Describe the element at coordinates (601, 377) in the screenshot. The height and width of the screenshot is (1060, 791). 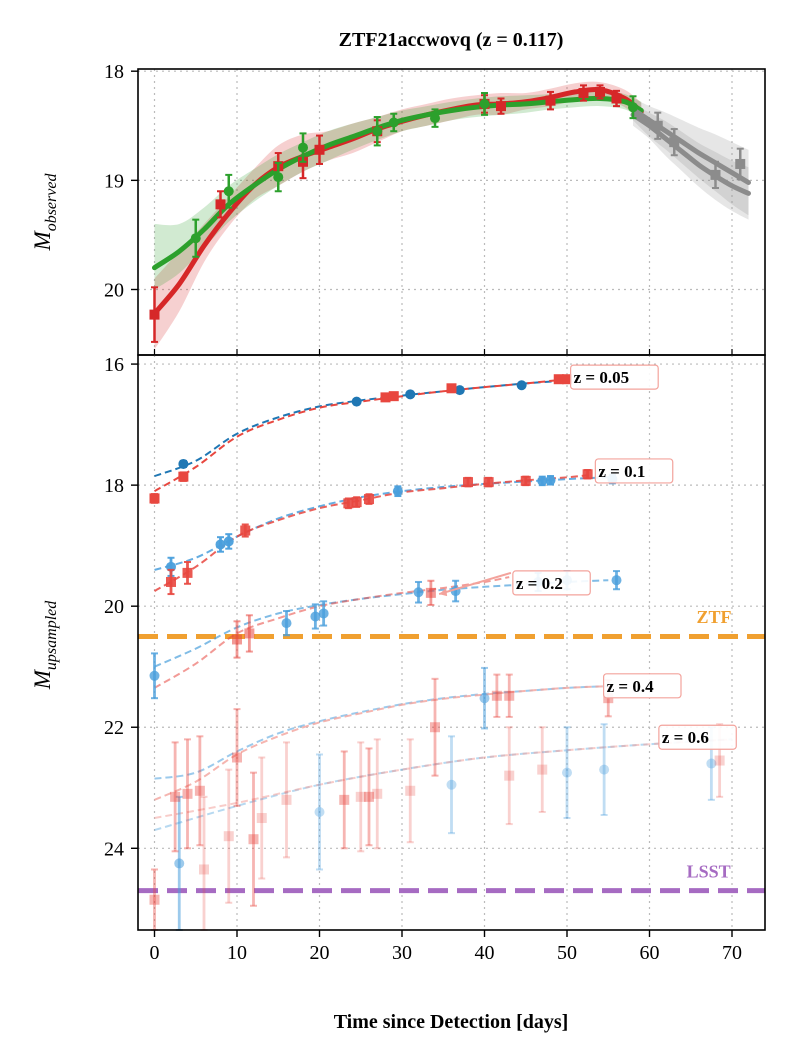
I see `redshift-label: z = 0.05` at that location.